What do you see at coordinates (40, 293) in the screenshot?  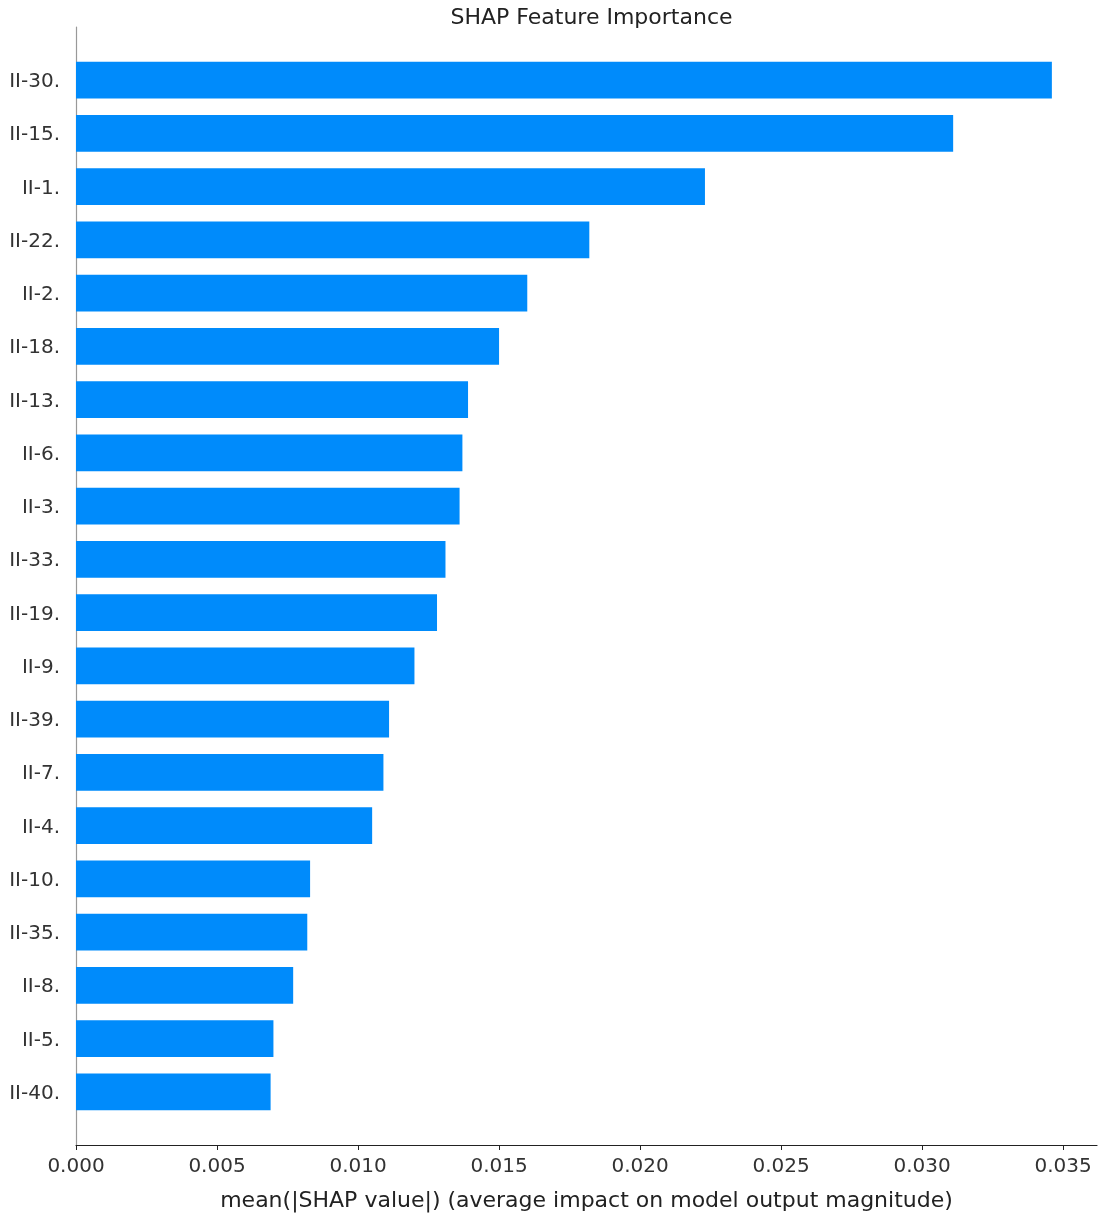 I see `y-tick-label: II-2.` at bounding box center [40, 293].